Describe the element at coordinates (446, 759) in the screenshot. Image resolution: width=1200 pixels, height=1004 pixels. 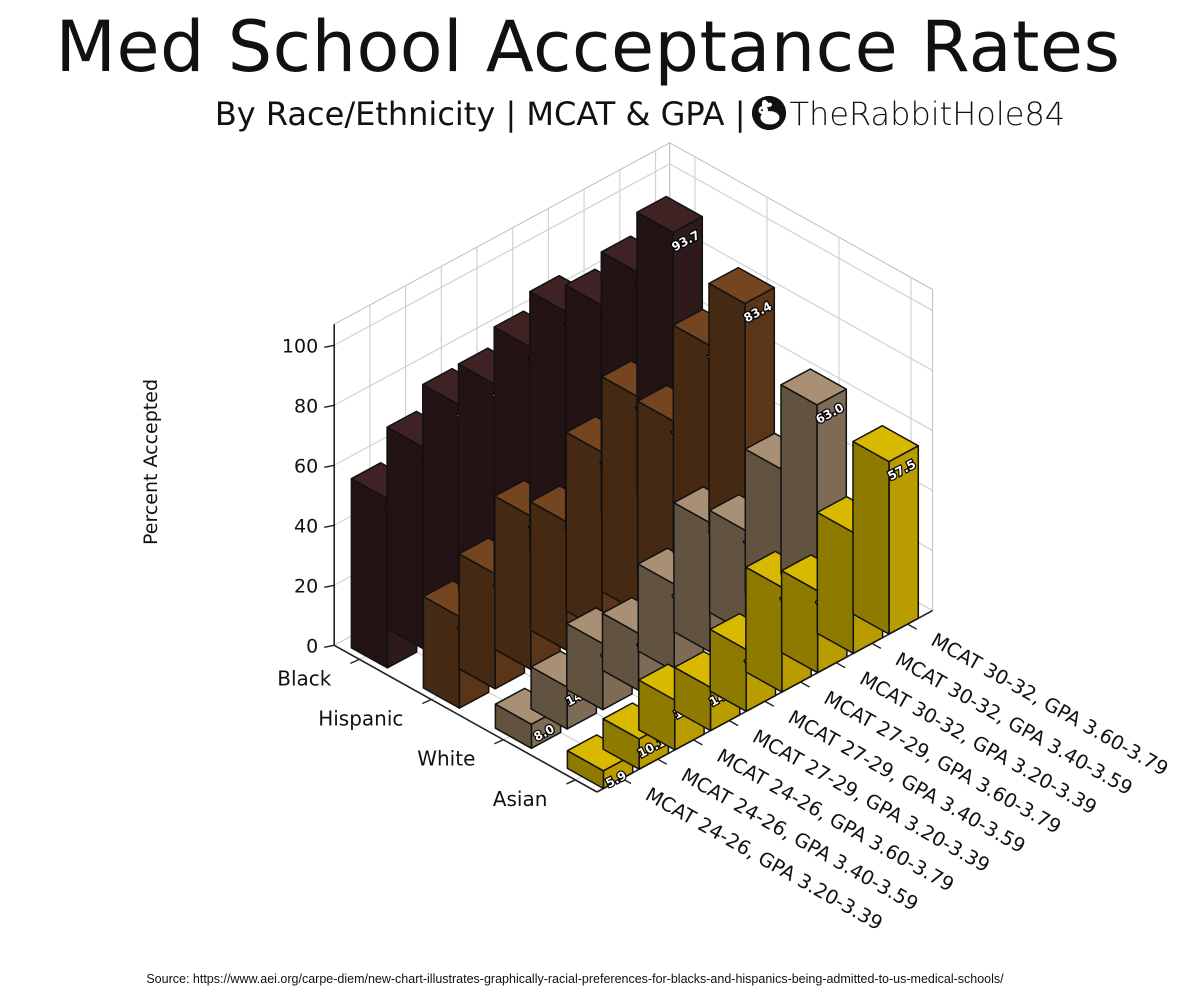
I see `series-label: White` at that location.